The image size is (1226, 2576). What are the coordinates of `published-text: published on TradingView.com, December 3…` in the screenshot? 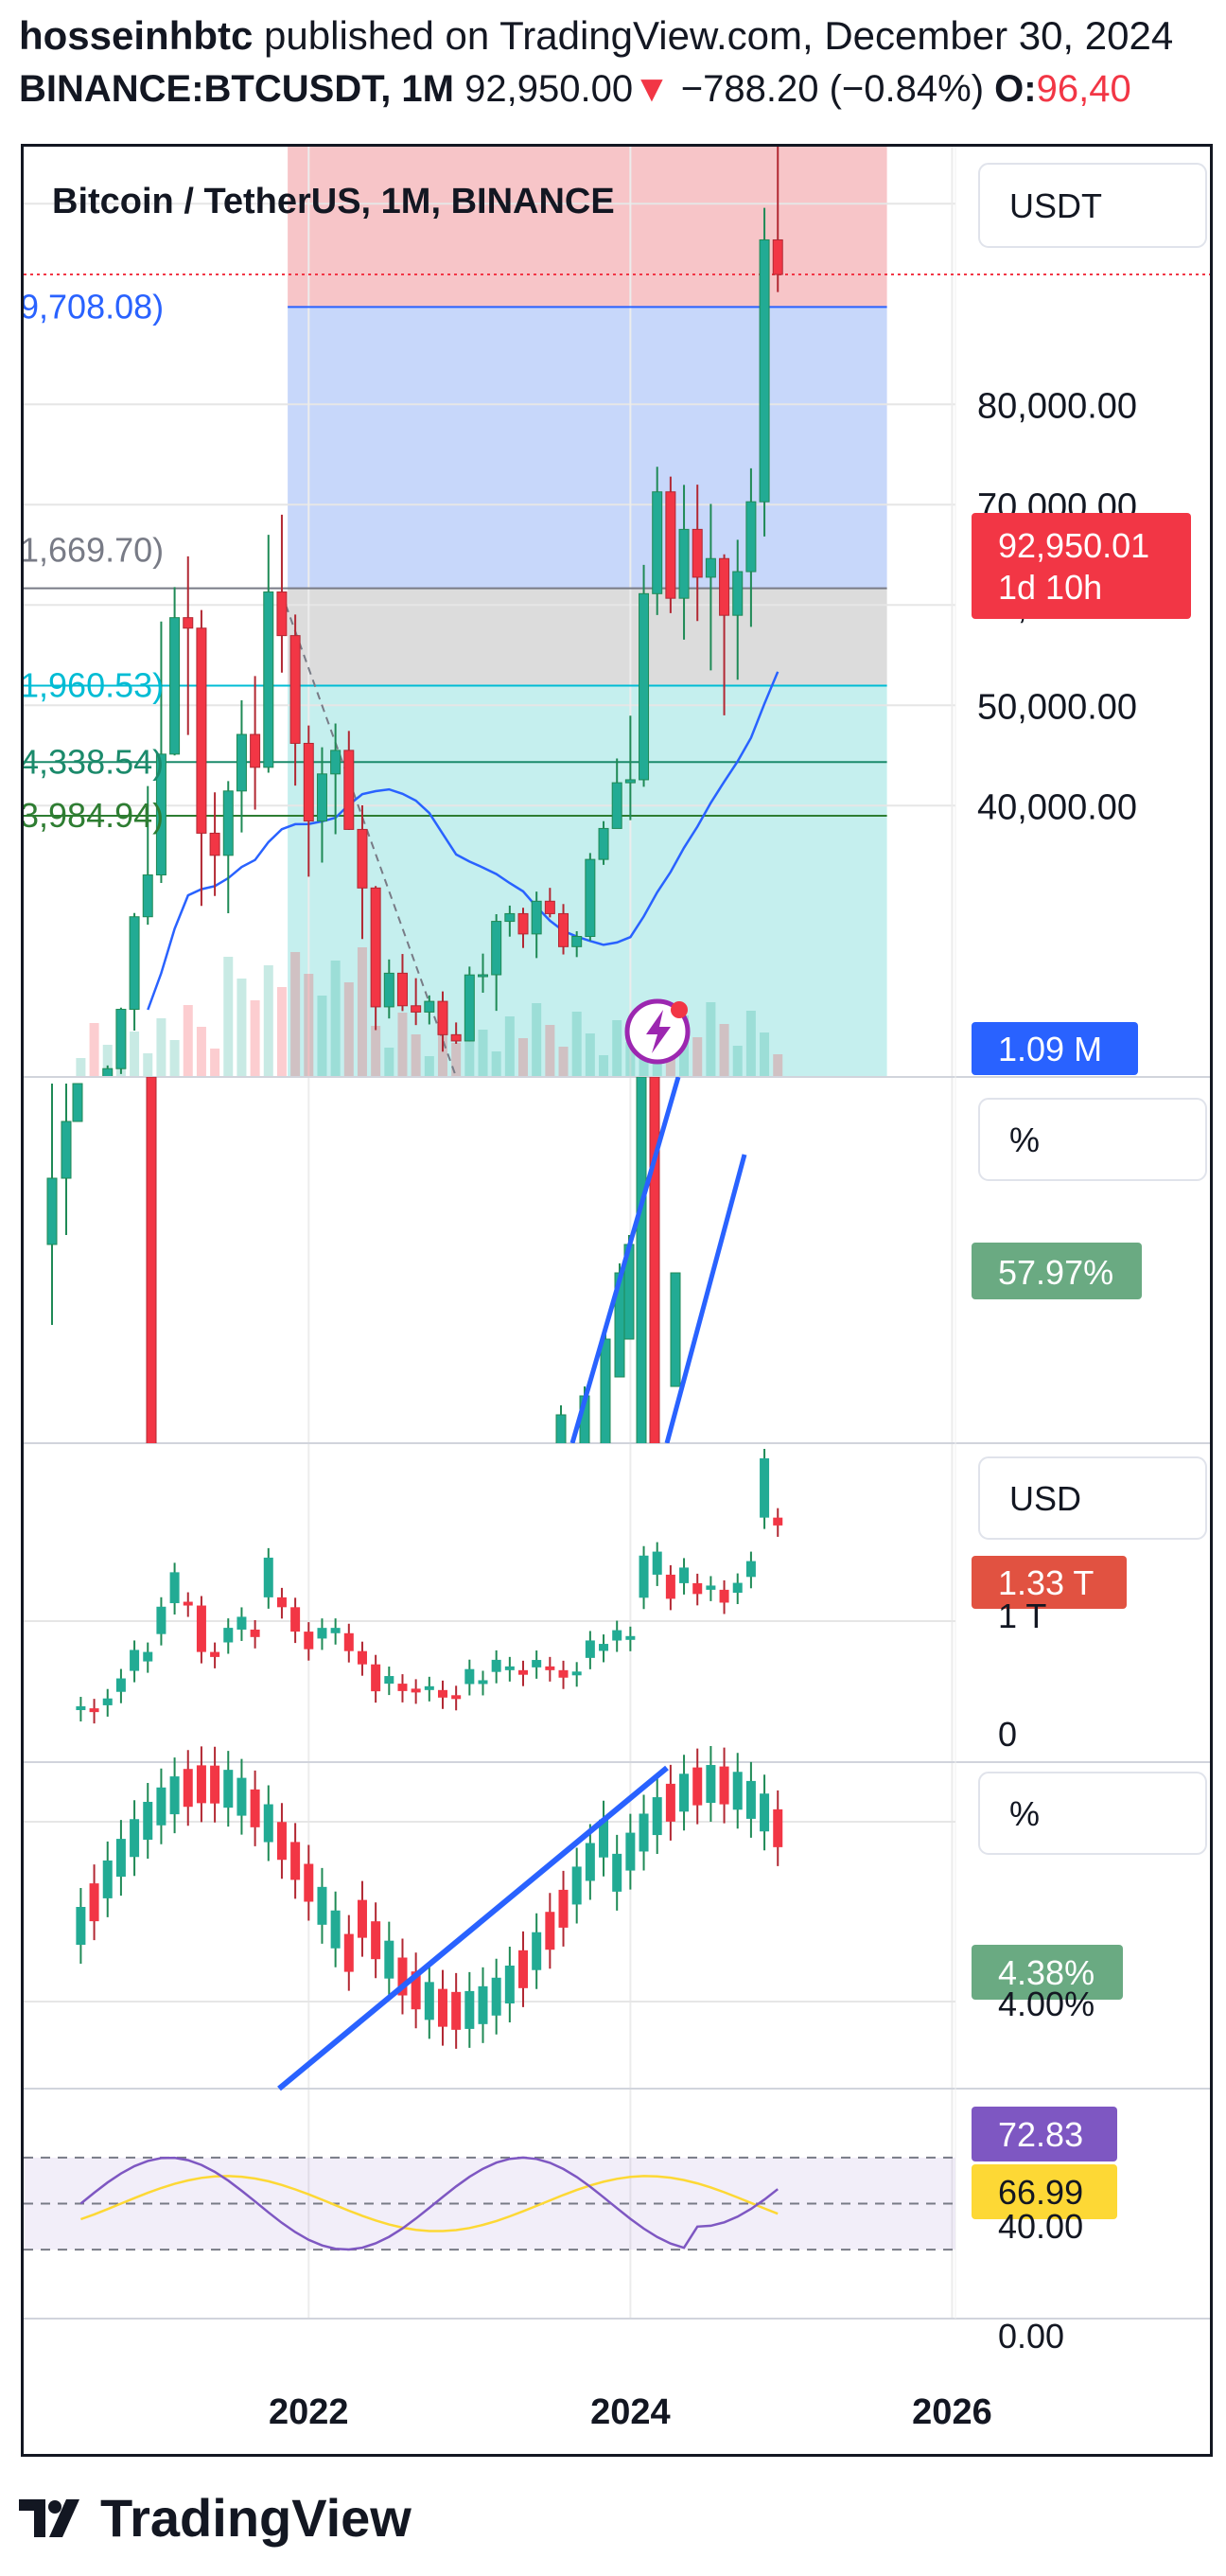 It's located at (719, 35).